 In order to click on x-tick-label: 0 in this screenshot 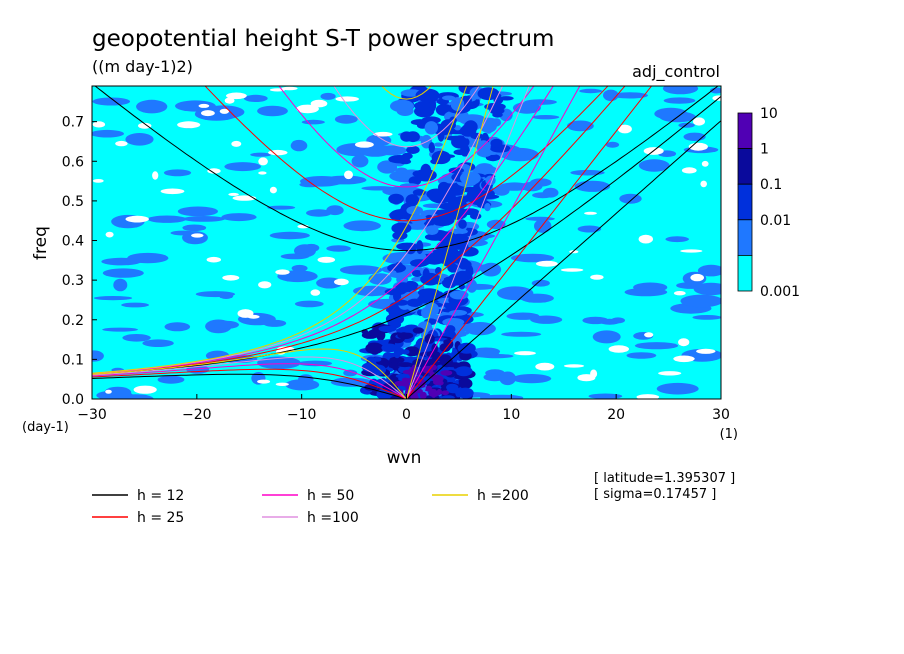, I will do `click(406, 415)`.